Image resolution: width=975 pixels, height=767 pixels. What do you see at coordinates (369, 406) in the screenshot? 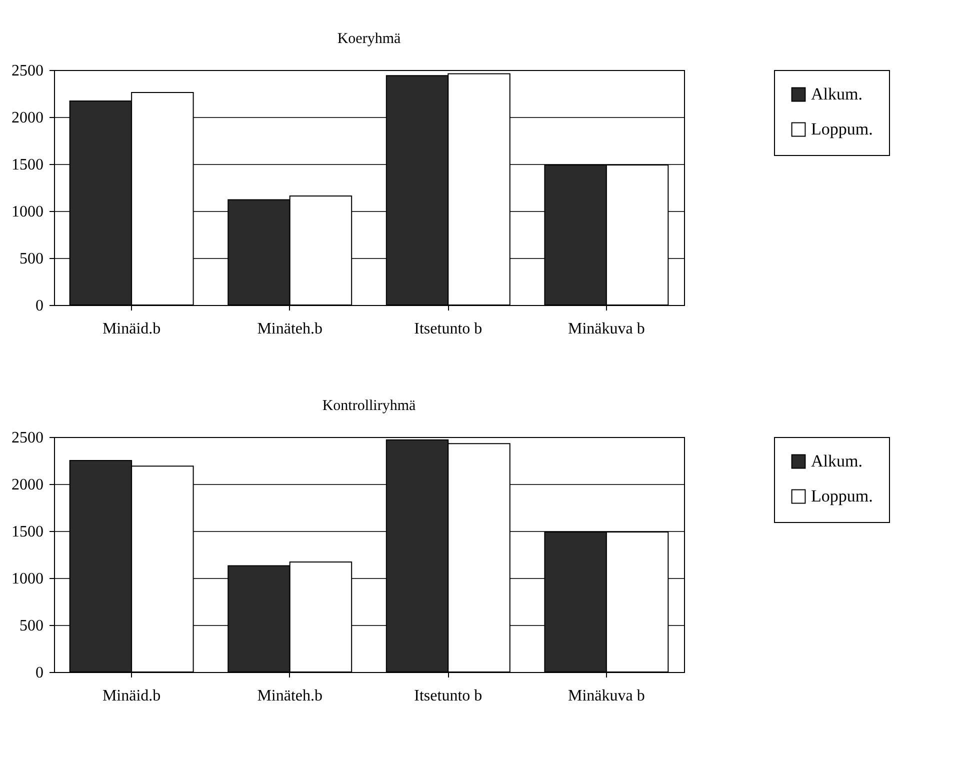
I see `chart-title: Kontrolliryhmä` at bounding box center [369, 406].